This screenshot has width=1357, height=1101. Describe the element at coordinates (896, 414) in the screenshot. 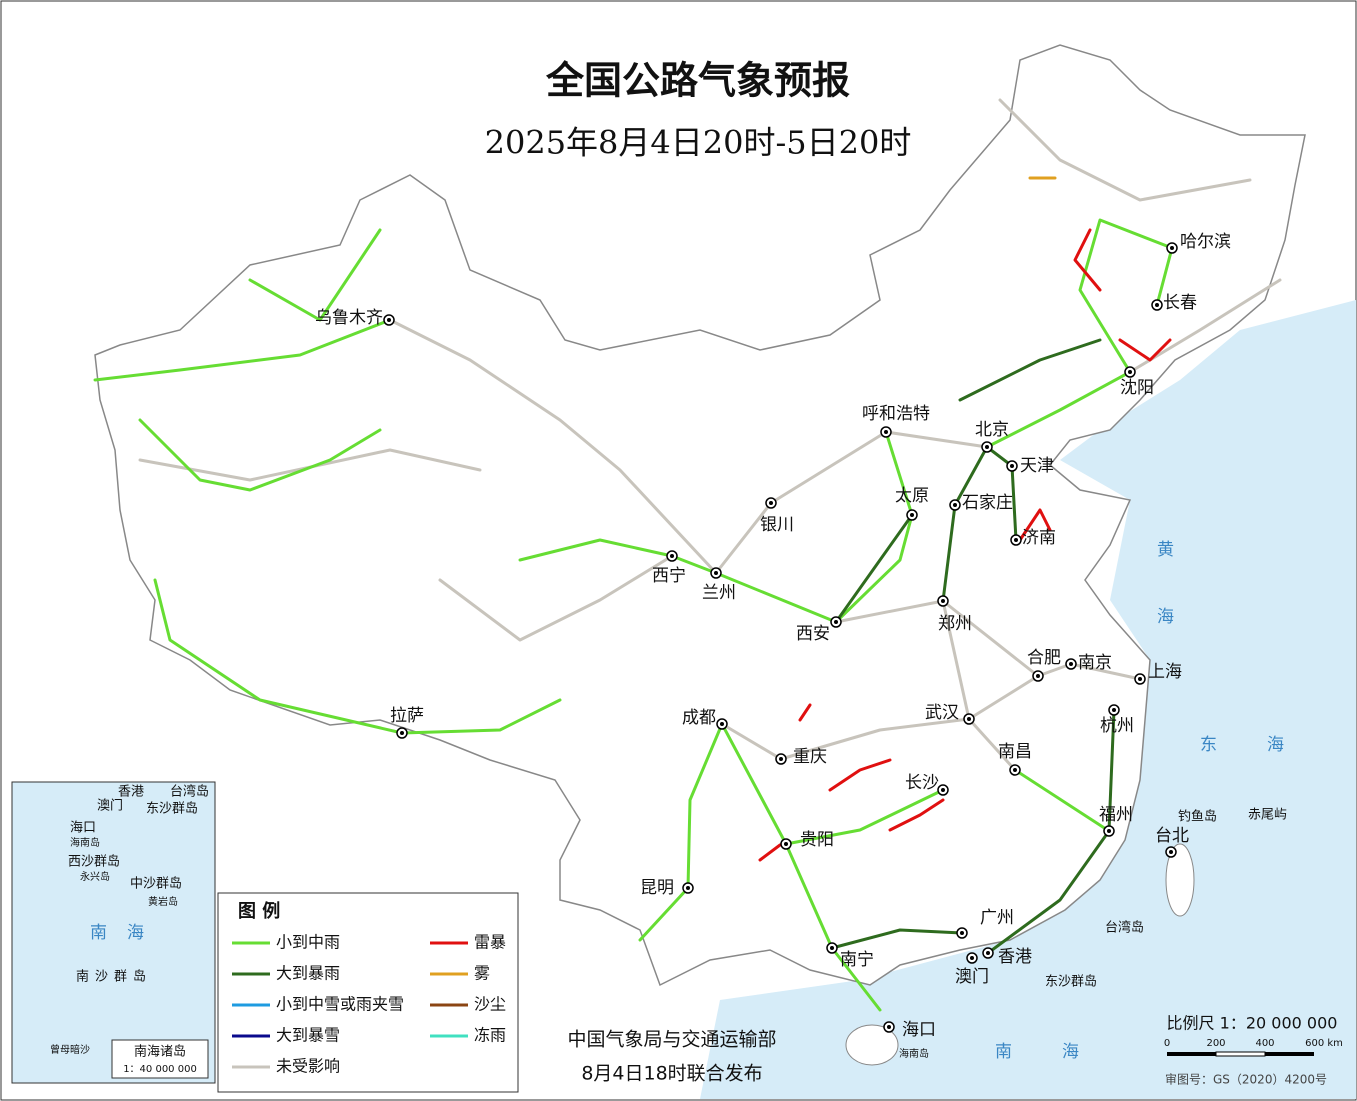

I see `city-label: 呼和浩特` at that location.